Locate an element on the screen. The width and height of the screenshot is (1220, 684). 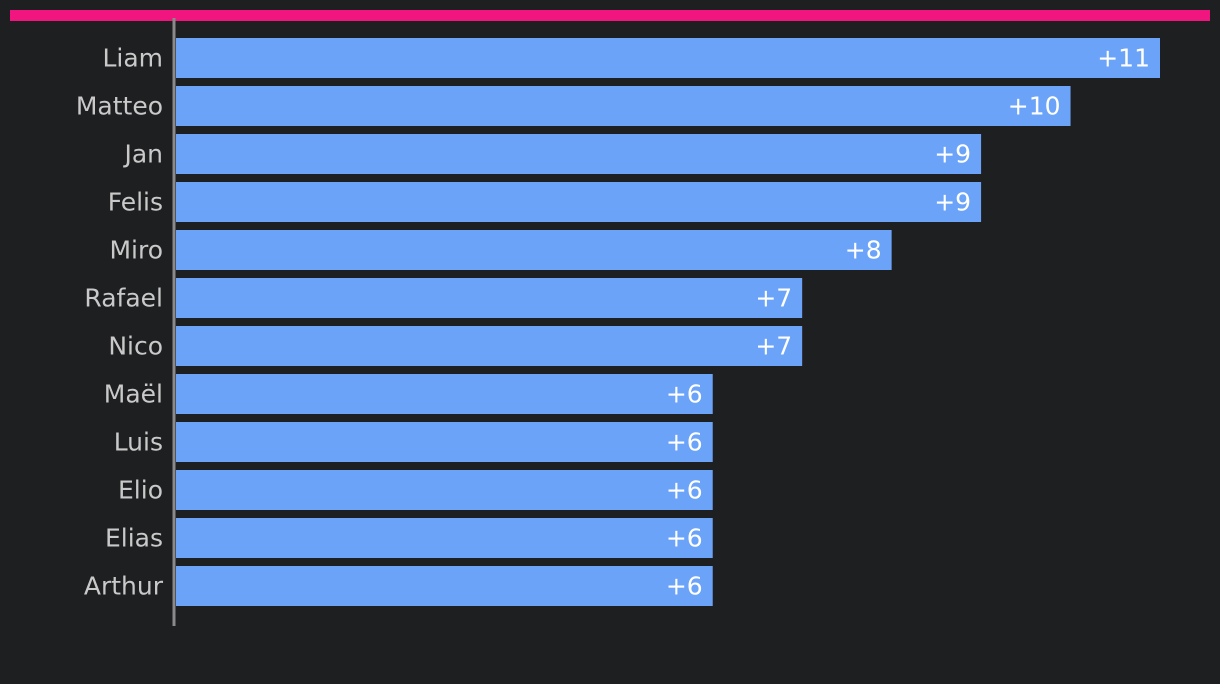
accent-bar is located at coordinates (610, 15).